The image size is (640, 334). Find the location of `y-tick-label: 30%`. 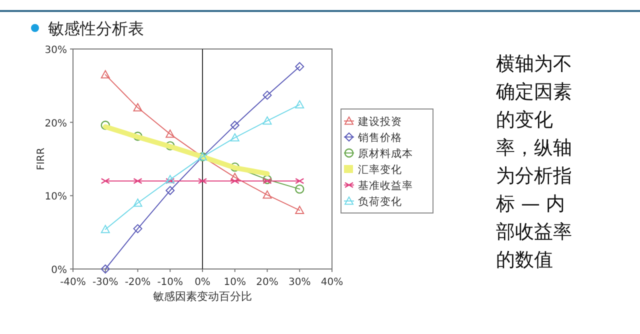

y-tick-label: 30% is located at coordinates (55, 50).